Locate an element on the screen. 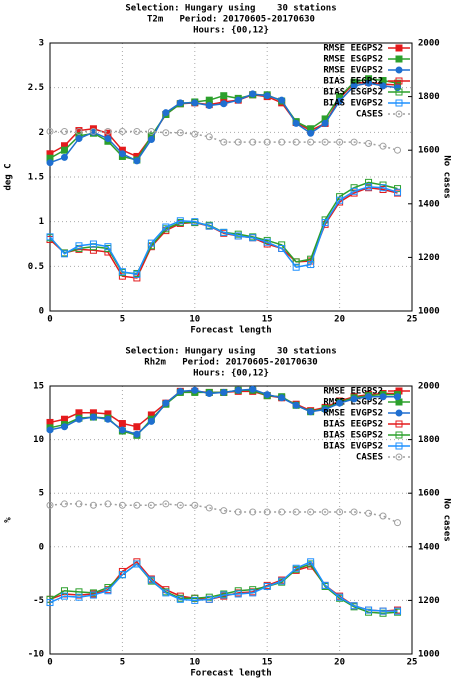 The image size is (451, 682). chart-title: Rh2m Period: 20170605-20170630 is located at coordinates (230, 362).